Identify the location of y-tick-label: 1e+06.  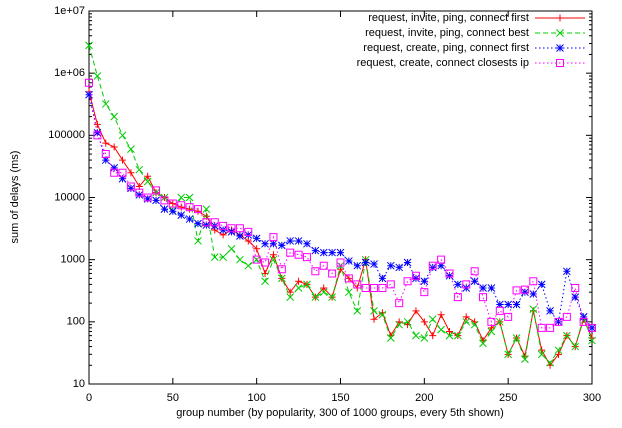
(69, 73).